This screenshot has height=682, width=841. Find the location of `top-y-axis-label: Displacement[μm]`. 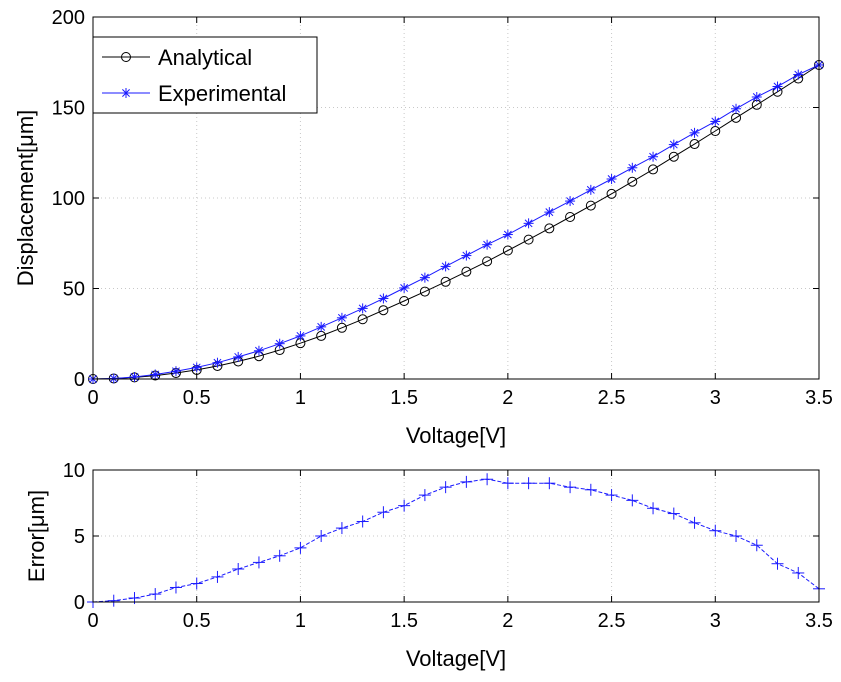

top-y-axis-label: Displacement[μm] is located at coordinates (25, 198).